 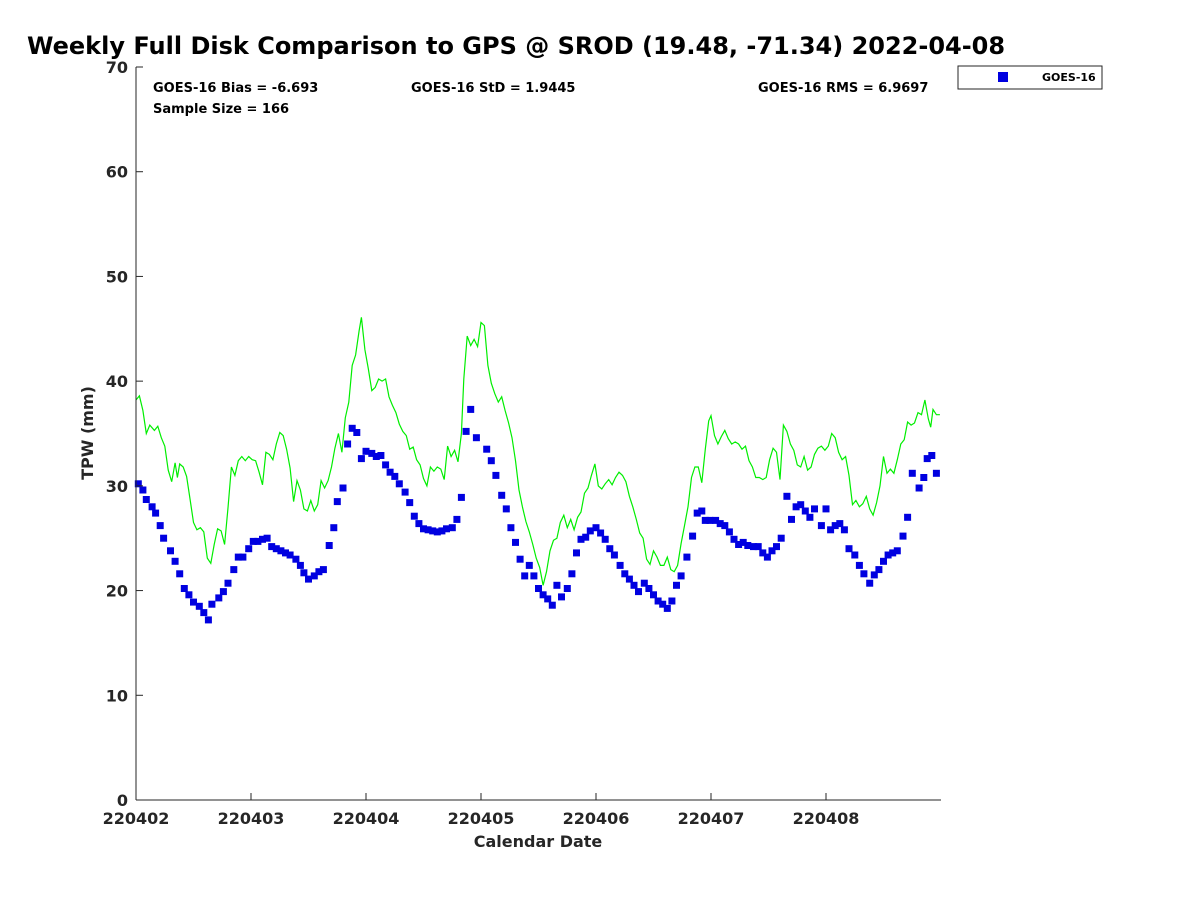 I want to click on y-tick-label: 0, so click(x=122, y=800).